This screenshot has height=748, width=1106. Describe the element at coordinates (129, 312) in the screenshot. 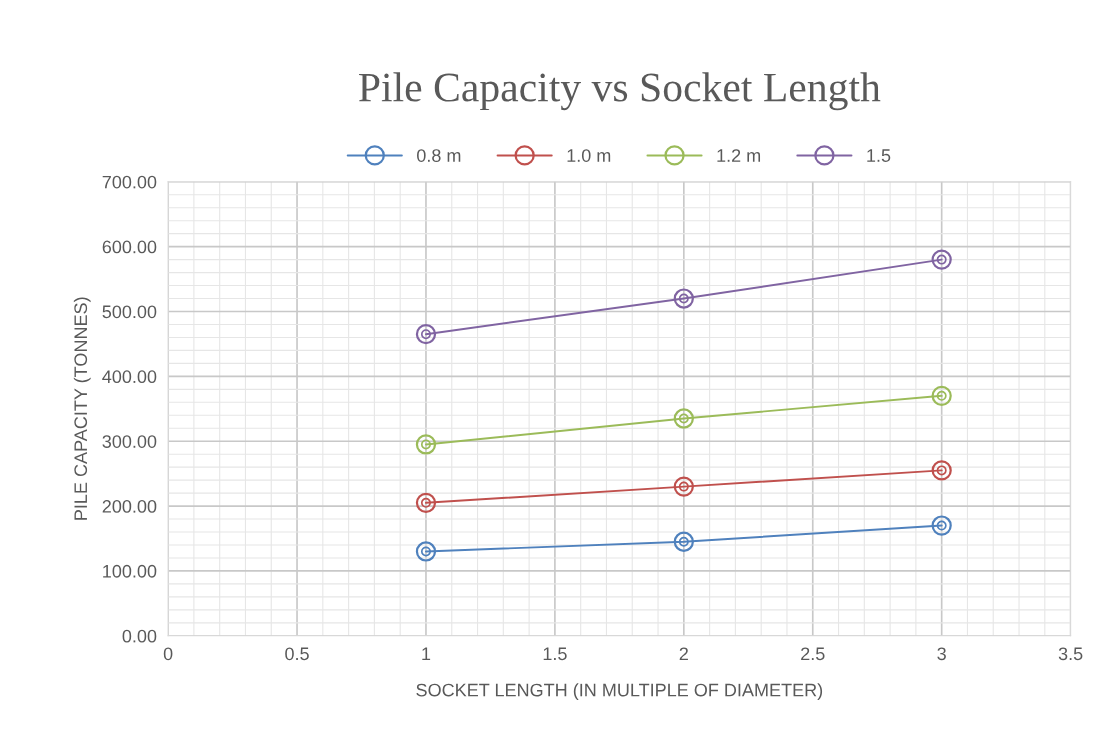

I see `y-tick-label: 500.00` at that location.